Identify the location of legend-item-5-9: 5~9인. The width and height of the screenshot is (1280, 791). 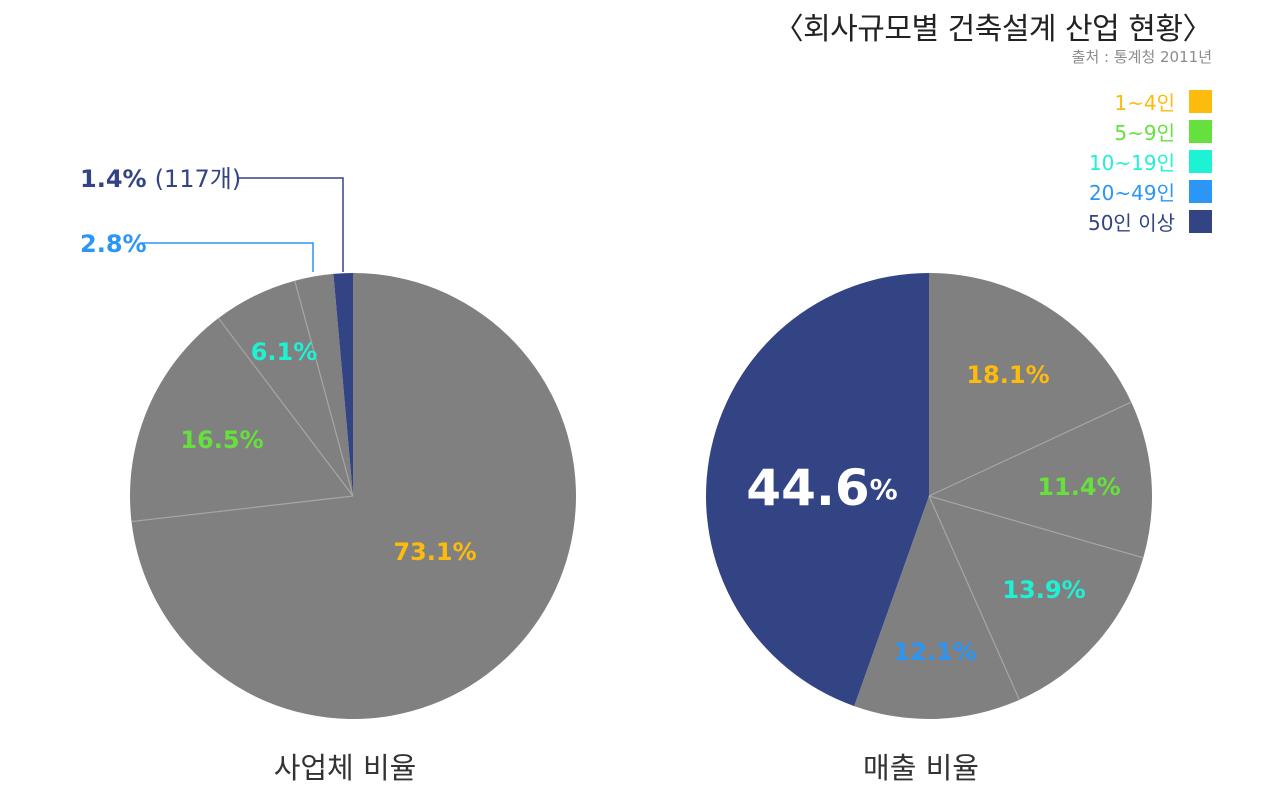
(1150, 131).